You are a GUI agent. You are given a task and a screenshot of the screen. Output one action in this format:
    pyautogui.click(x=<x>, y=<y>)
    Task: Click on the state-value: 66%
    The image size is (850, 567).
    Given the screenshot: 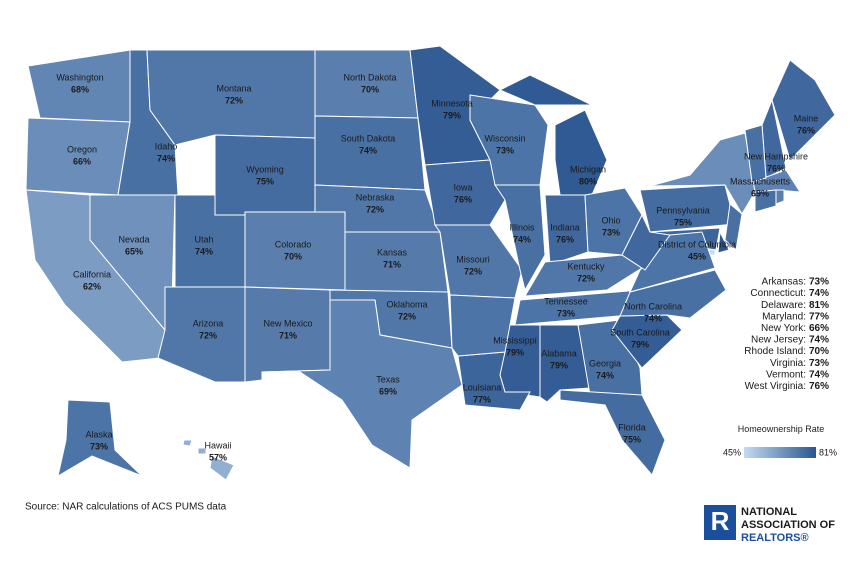 What is the action you would take?
    pyautogui.click(x=82, y=161)
    